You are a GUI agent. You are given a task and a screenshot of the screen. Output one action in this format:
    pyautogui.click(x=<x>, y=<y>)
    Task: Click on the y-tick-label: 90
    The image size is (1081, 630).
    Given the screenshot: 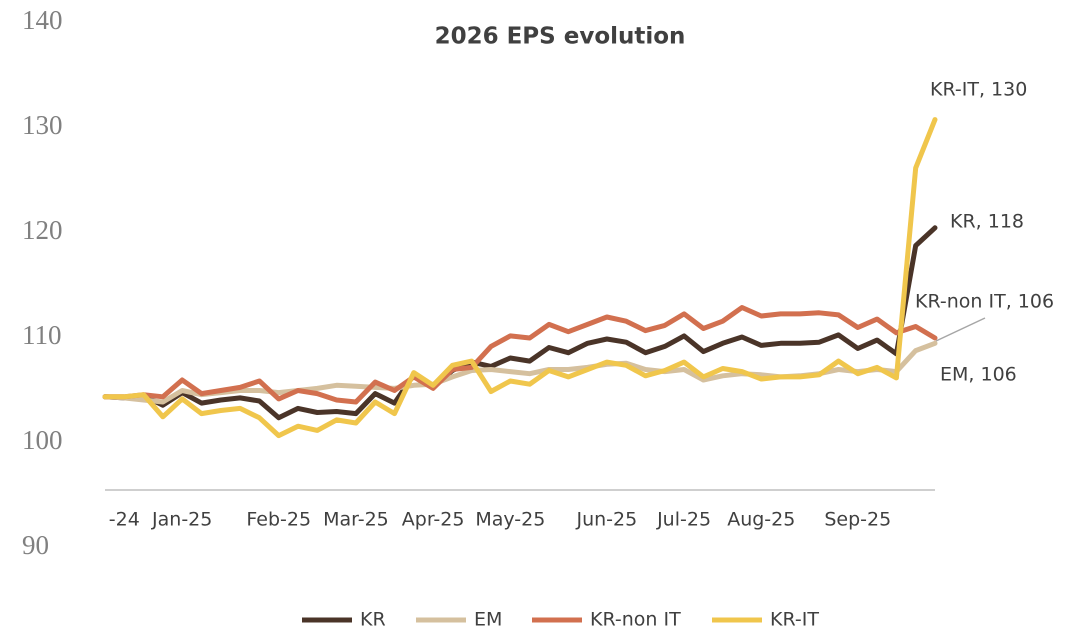 What is the action you would take?
    pyautogui.click(x=35, y=545)
    